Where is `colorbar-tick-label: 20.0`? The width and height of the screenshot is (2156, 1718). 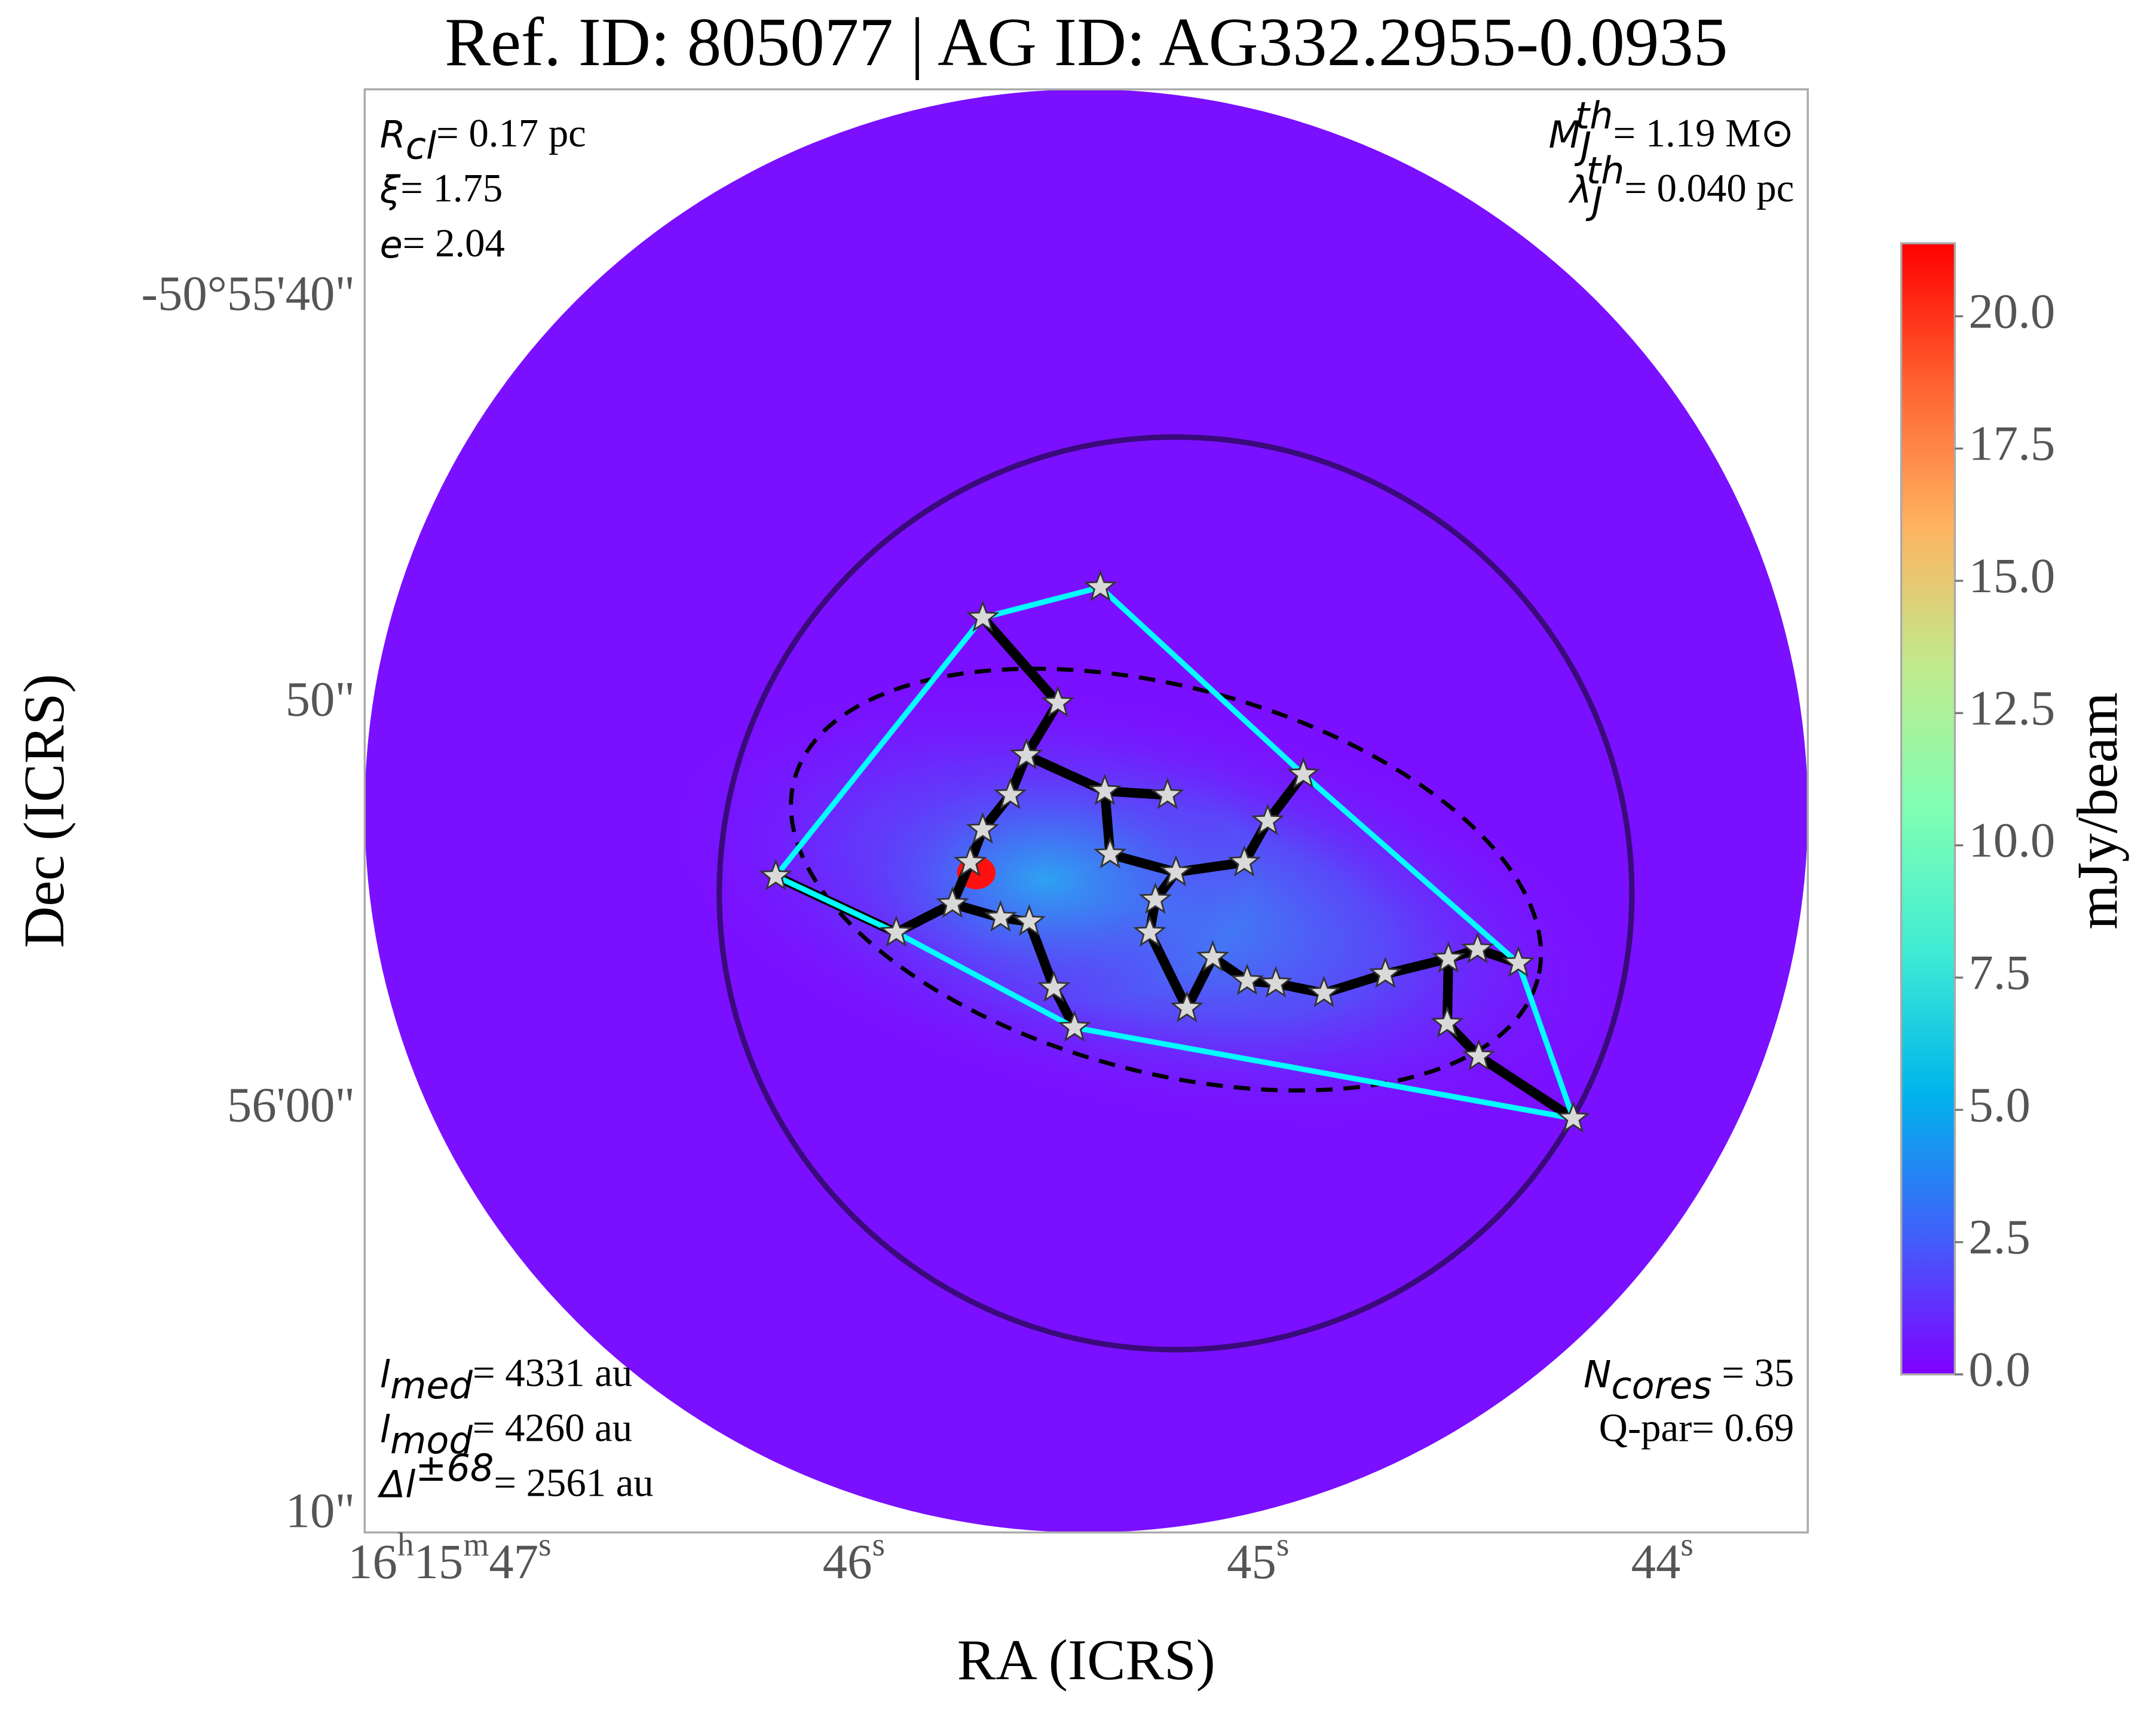
colorbar-tick-label: 20.0 is located at coordinates (2011, 310).